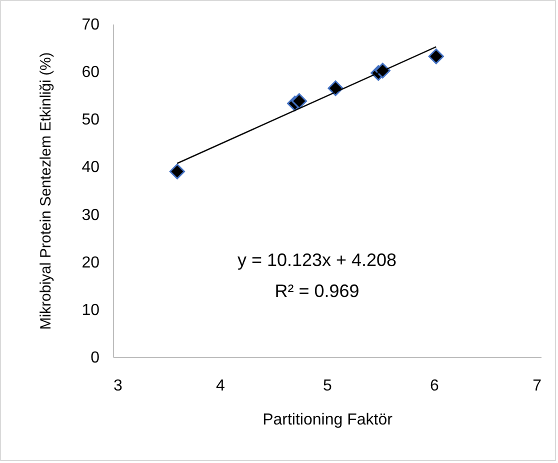 The width and height of the screenshot is (558, 463). I want to click on y-tick-label: 30, so click(91, 215).